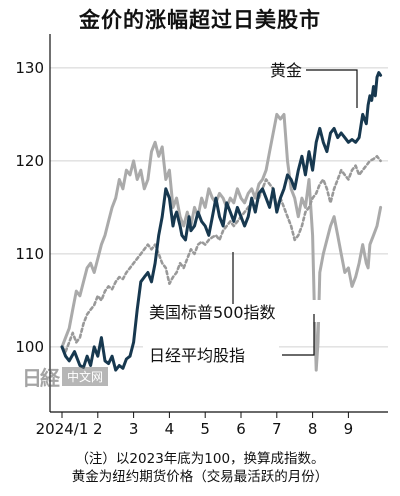  I want to click on label-nikkei: 日经平均股指, so click(197, 355).